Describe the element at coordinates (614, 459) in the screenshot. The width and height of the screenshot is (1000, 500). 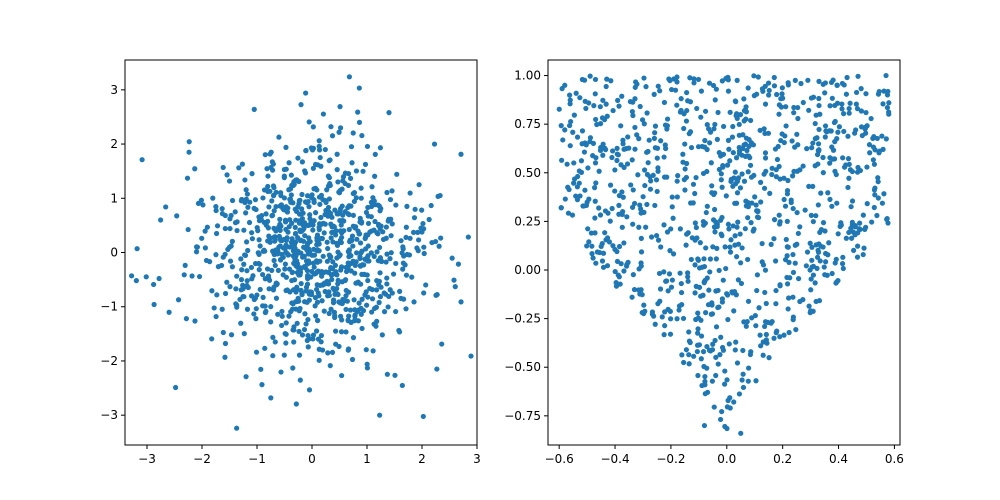
I see `right-x-tick-label: −0.4` at that location.